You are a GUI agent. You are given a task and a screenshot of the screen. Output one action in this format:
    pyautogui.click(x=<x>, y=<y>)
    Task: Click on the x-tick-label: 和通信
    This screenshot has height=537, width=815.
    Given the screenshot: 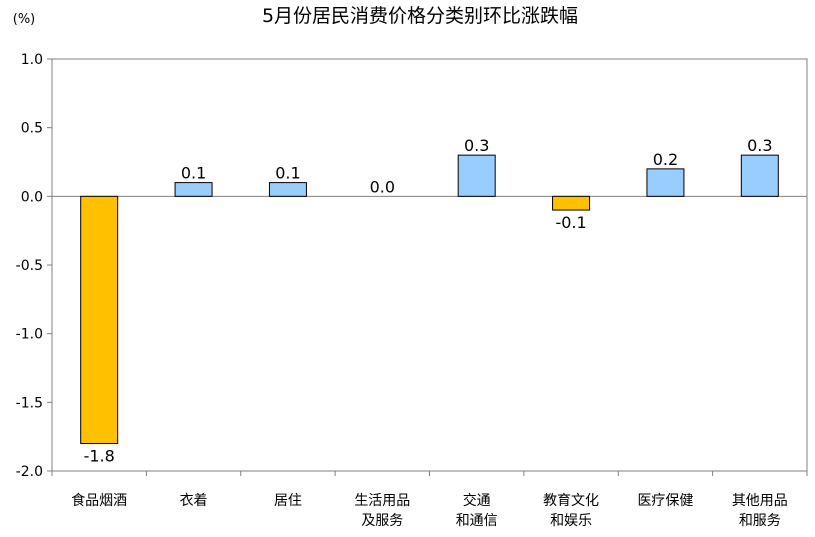 What is the action you would take?
    pyautogui.click(x=477, y=521)
    